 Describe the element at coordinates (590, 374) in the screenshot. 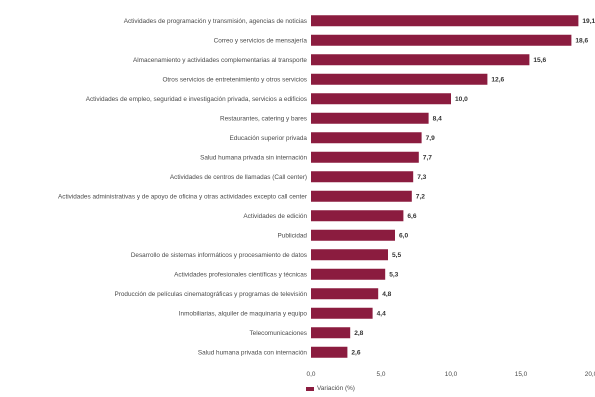

I see `x-tick-label: 20,0` at that location.